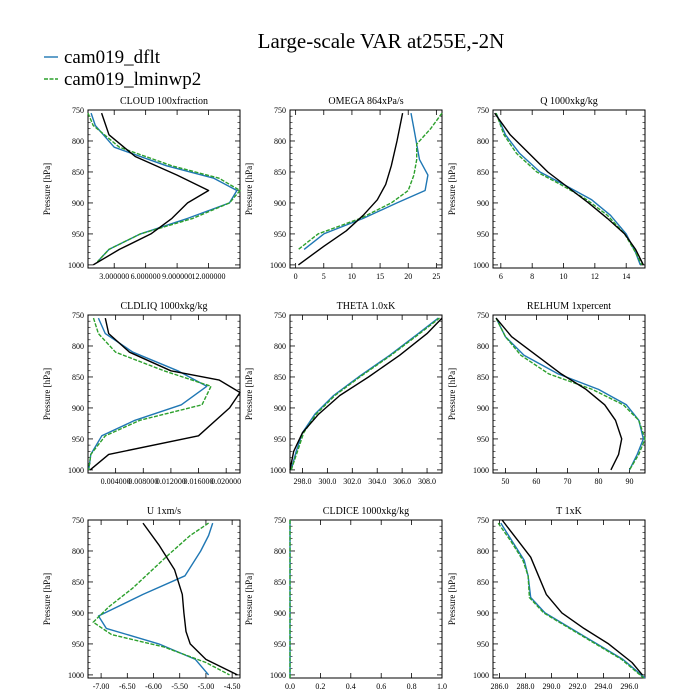  Describe the element at coordinates (525, 686) in the screenshot. I see `x-tick-label: 288.0` at that location.